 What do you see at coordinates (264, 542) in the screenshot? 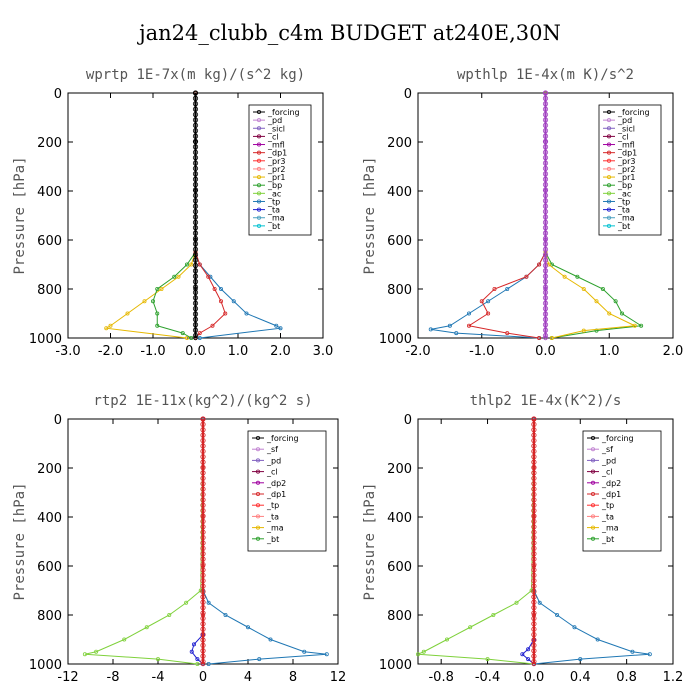
I see `series-line-tp` at bounding box center [264, 542].